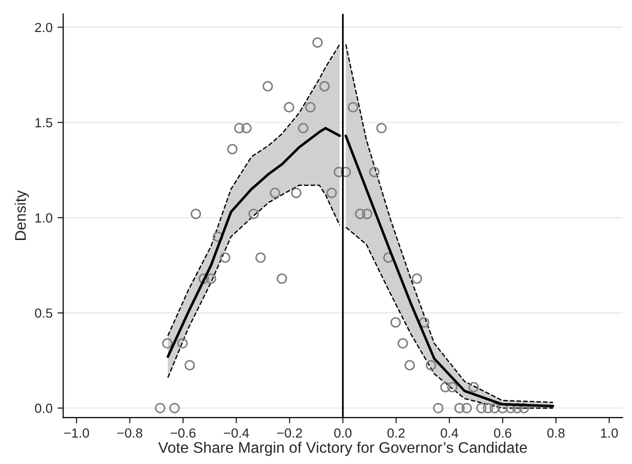 Image resolution: width=632 pixels, height=464 pixels. Describe the element at coordinates (396, 433) in the screenshot. I see `x-tick-label: 0.2` at that location.